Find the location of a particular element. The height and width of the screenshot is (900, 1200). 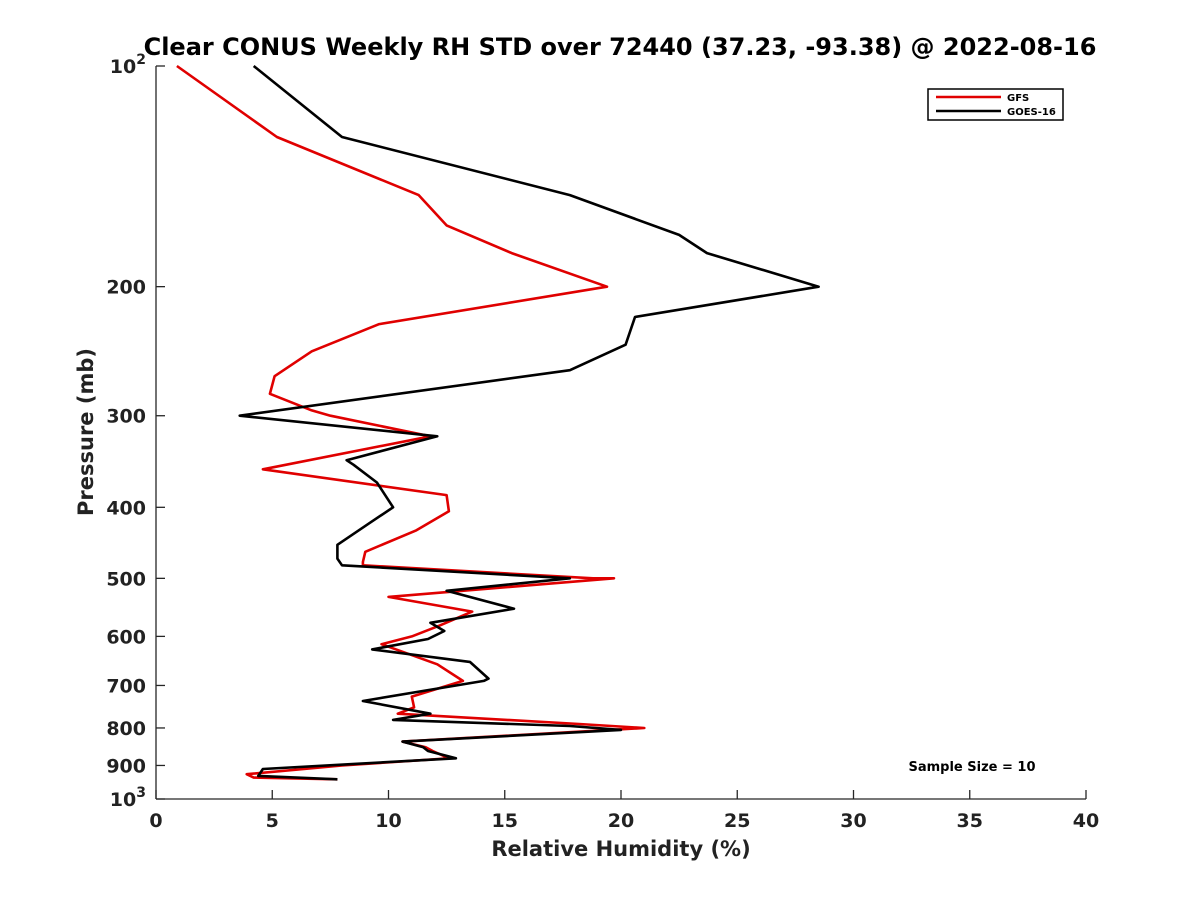

x-tick-label: 5 is located at coordinates (272, 821).